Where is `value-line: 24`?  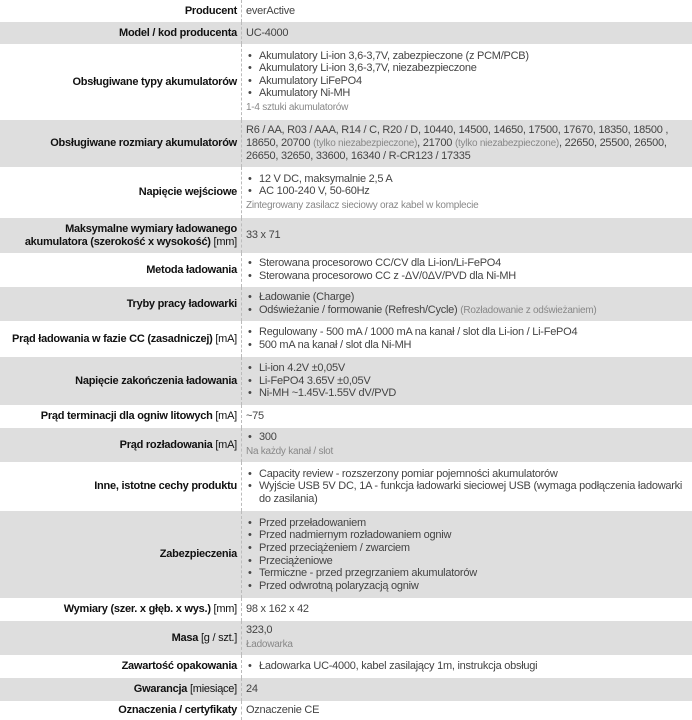 value-line: 24 is located at coordinates (468, 689).